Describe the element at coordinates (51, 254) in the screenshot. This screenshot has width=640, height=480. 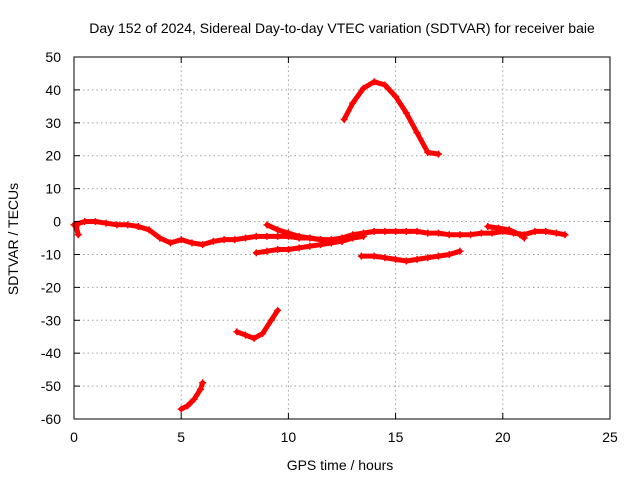
I see `y-tick-label: -10` at that location.